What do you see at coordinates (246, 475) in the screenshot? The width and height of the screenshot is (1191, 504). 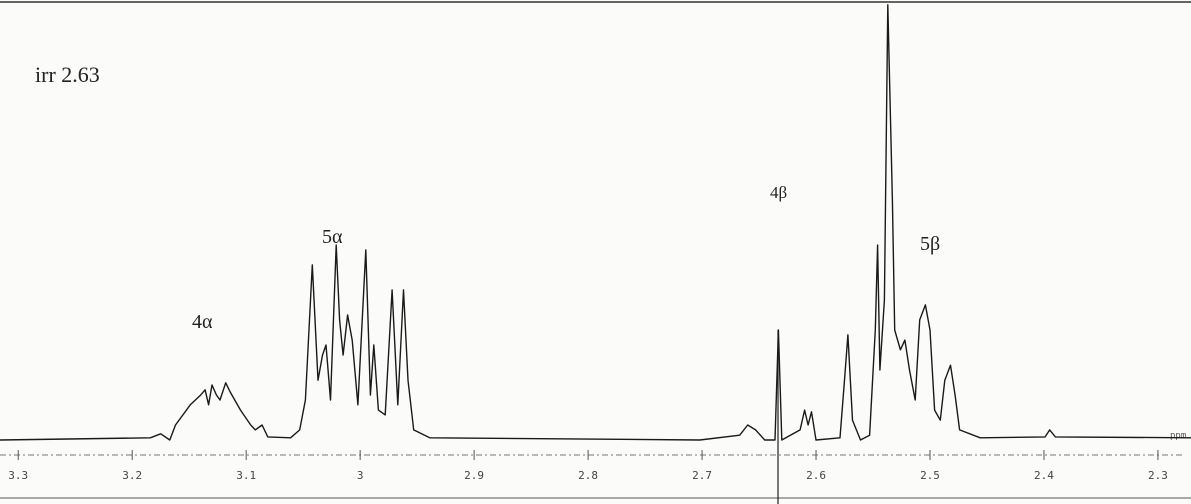 I see `x-tick-label: 3.1` at bounding box center [246, 475].